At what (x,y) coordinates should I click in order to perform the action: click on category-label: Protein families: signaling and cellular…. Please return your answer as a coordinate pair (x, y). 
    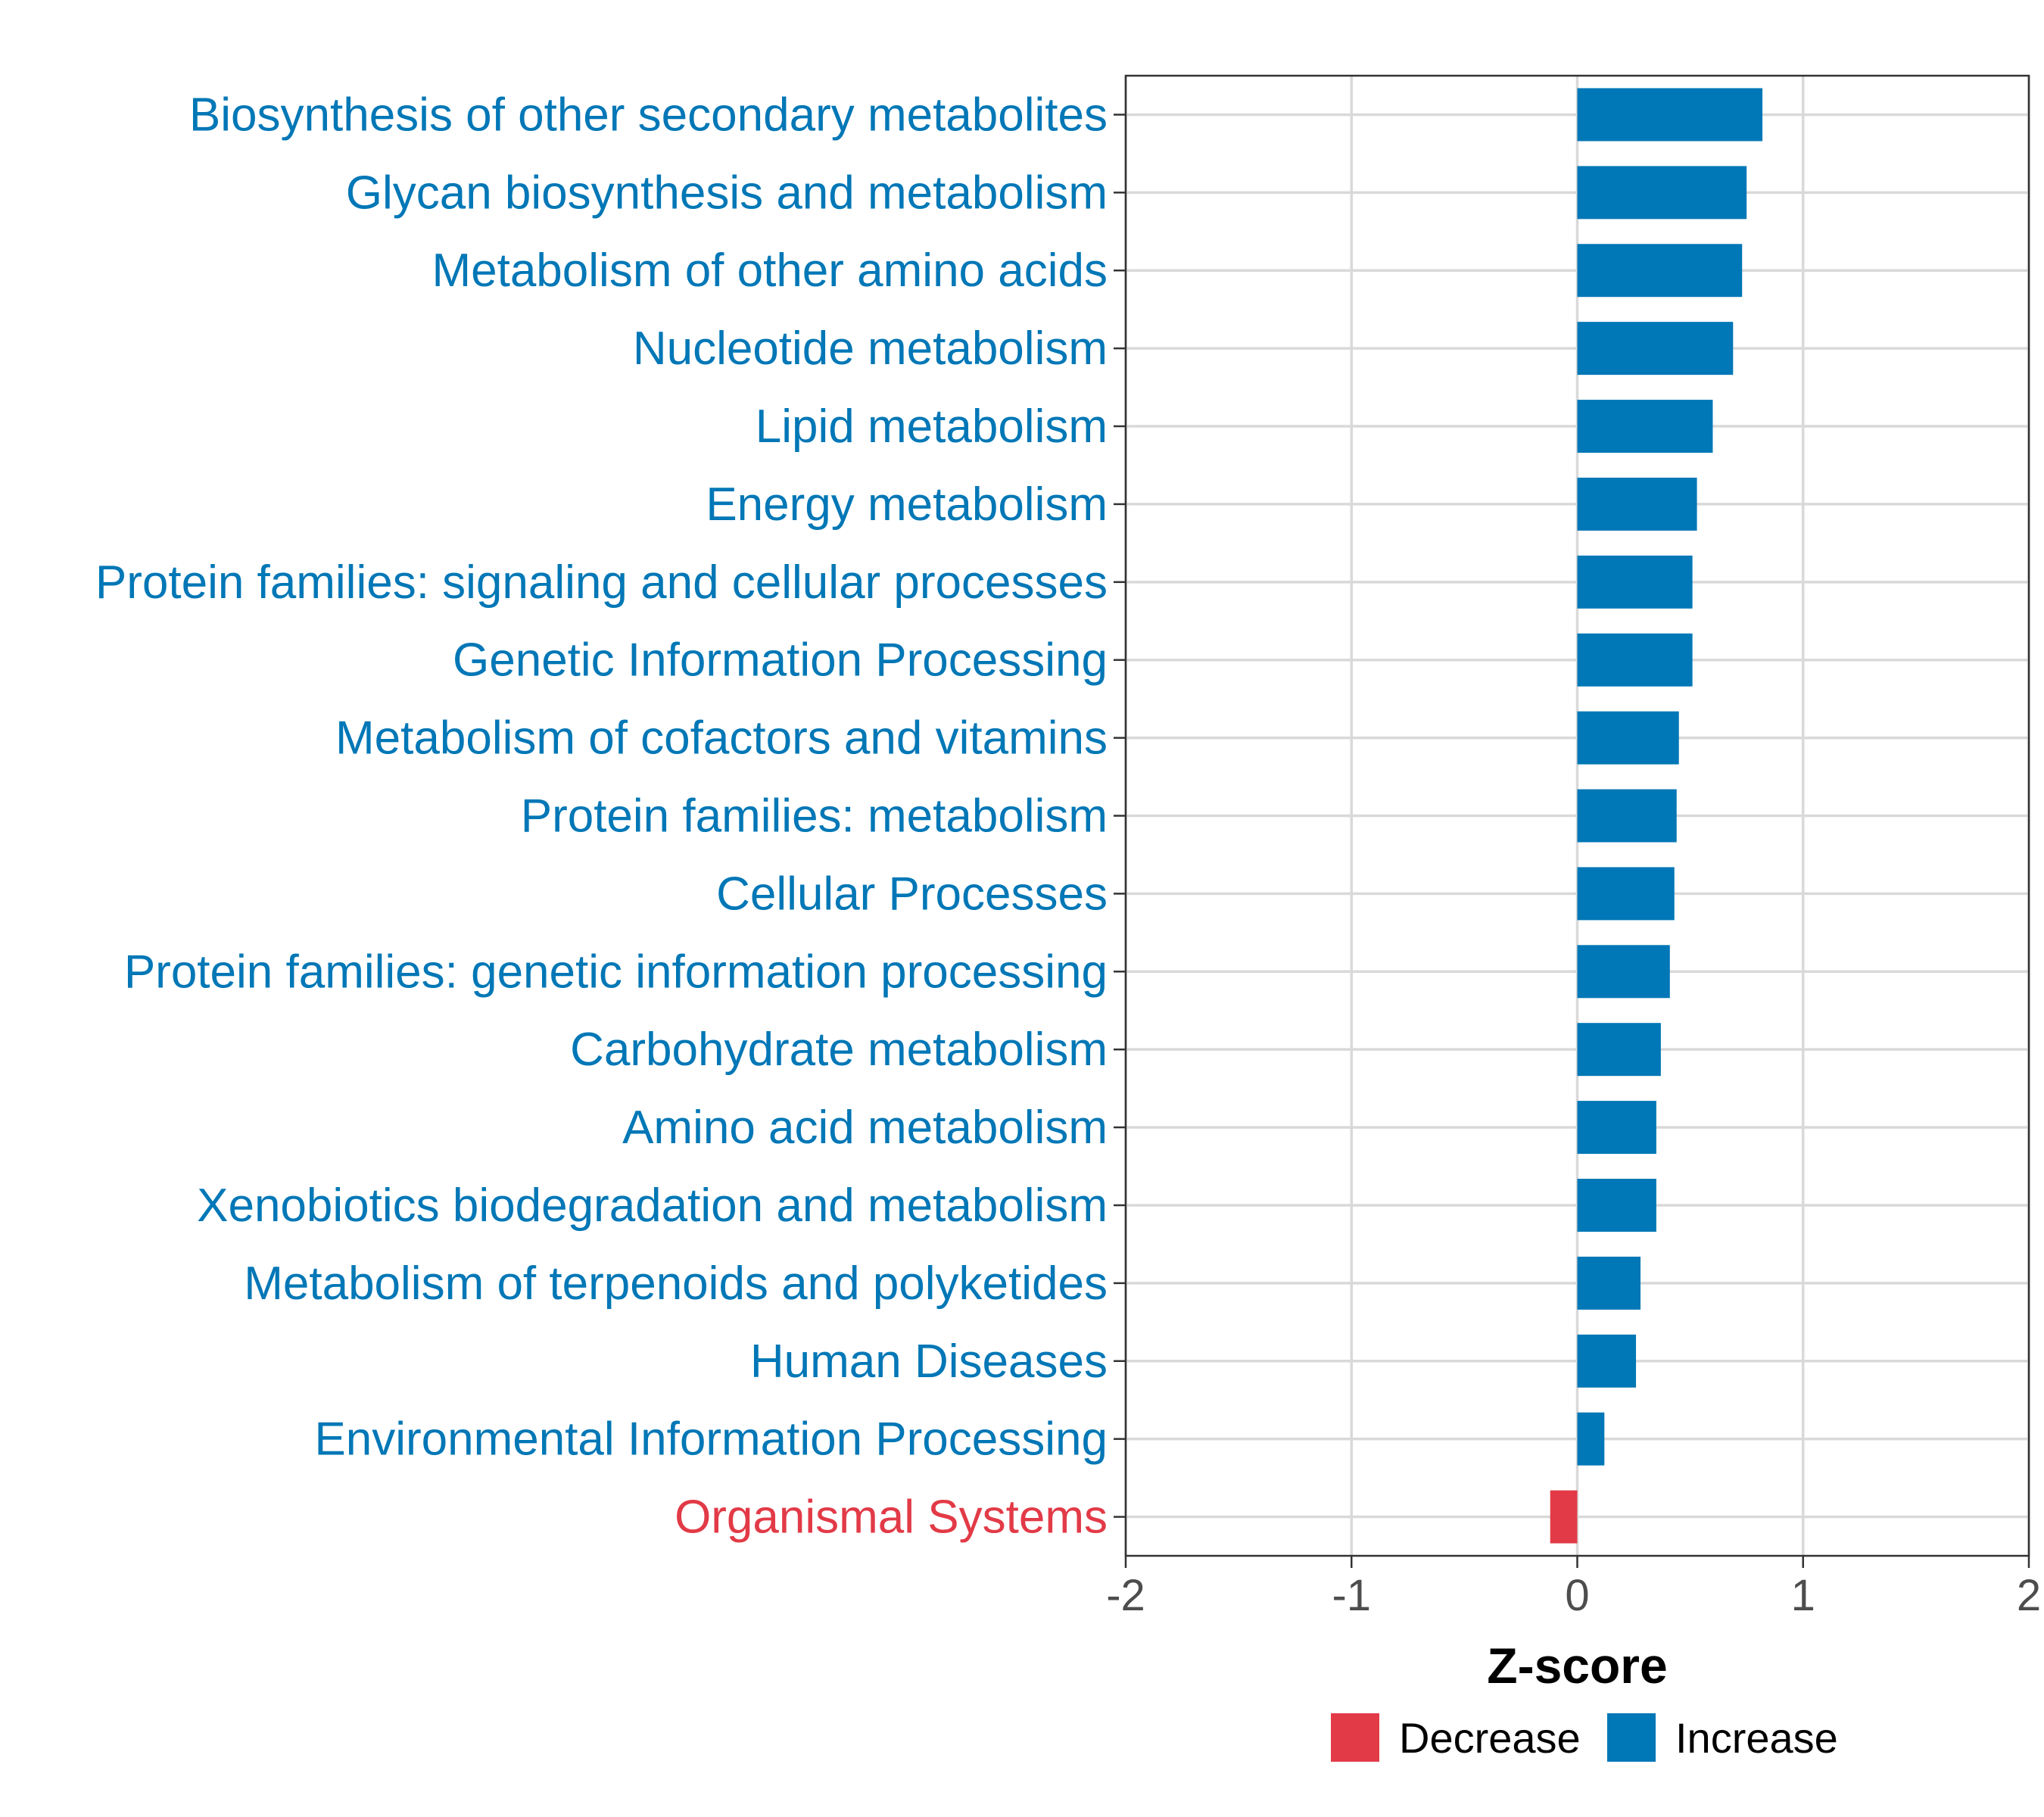
    Looking at the image, I should click on (601, 582).